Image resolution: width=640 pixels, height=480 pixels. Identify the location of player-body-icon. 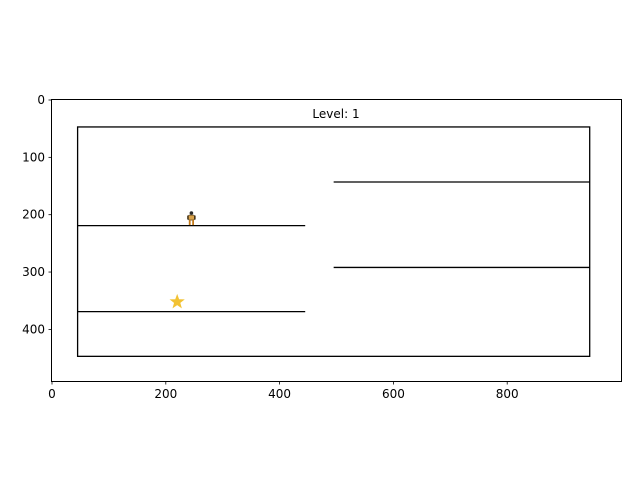
(191, 217).